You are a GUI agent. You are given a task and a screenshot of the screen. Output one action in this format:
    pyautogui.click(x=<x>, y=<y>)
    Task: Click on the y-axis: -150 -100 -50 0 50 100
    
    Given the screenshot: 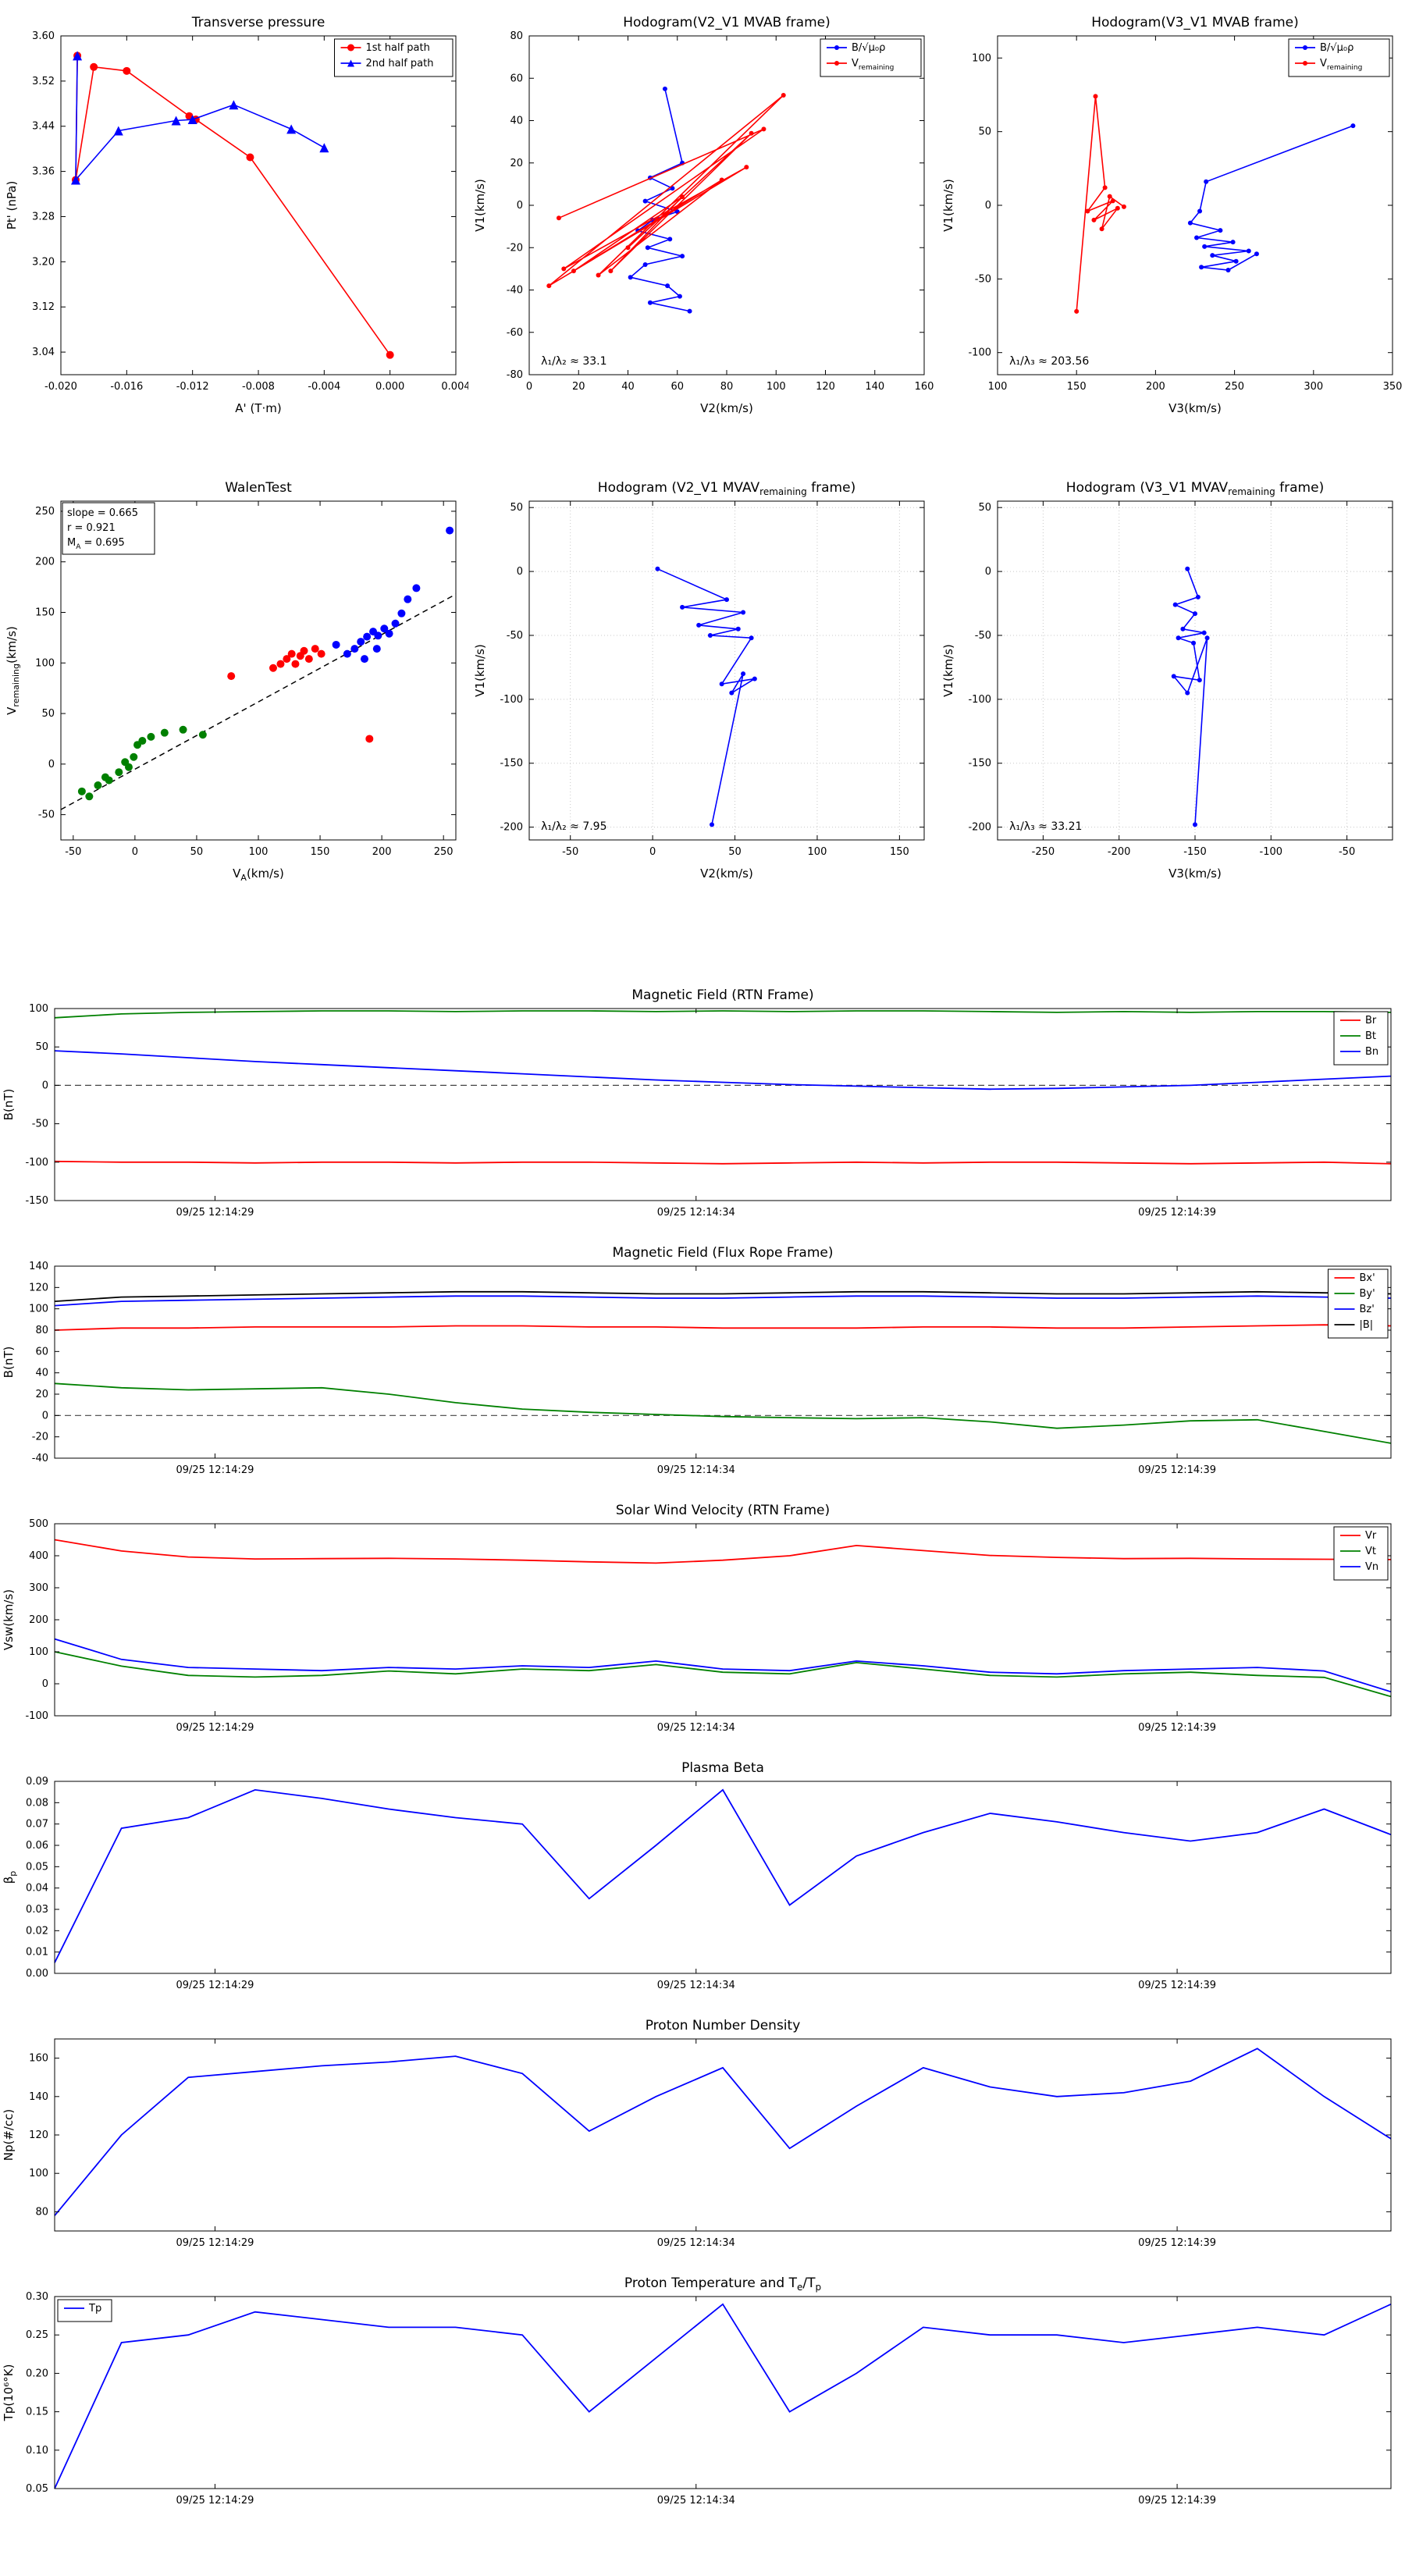 What is the action you would take?
    pyautogui.click(x=708, y=1105)
    